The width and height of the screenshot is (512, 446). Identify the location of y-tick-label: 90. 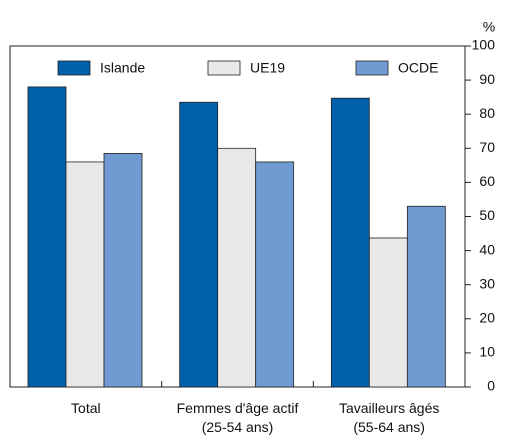
(487, 79).